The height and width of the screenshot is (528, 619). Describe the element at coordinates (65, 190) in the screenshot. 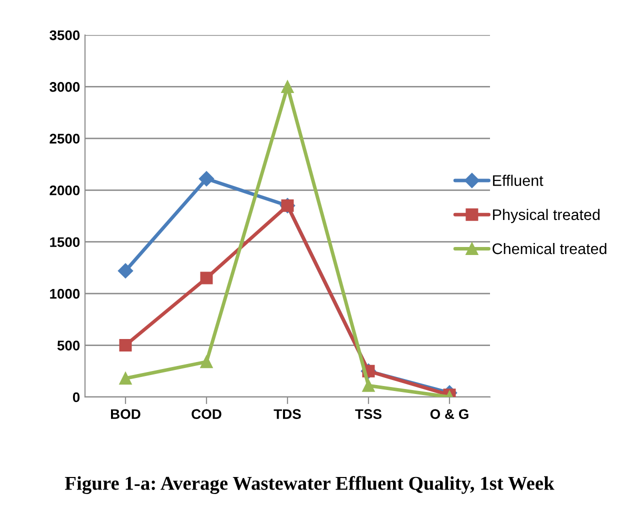

I see `y-tick-label: 2000` at that location.